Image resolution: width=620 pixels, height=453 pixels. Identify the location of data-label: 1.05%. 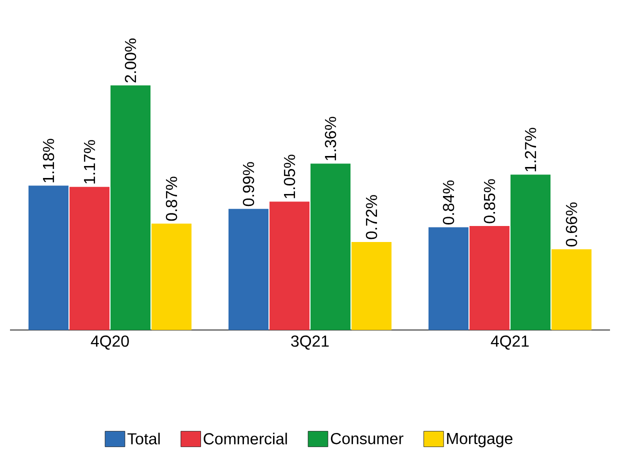
(290, 176).